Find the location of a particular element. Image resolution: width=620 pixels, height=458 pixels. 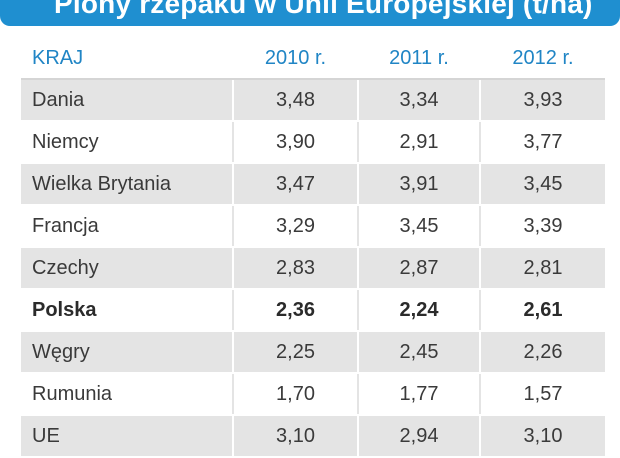

yield-cell-2012: 3,39 is located at coordinates (542, 226).